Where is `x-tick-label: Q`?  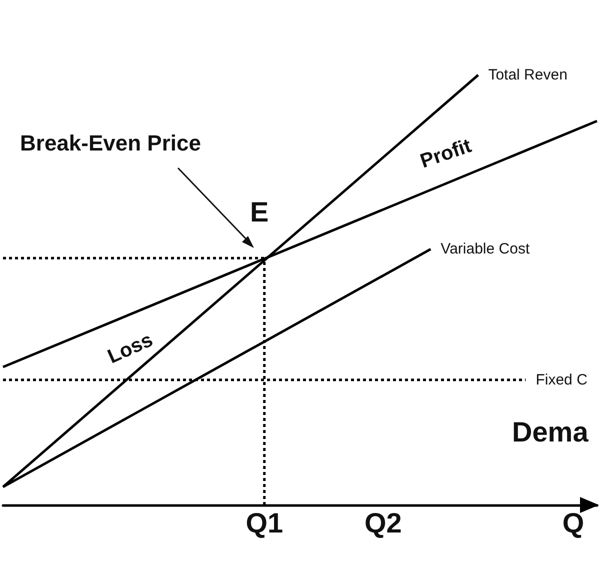
x-tick-label: Q is located at coordinates (573, 523).